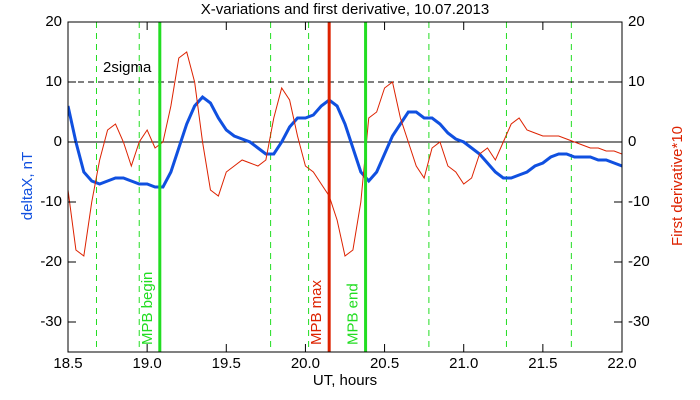  I want to click on y-tick-label: -20, so click(51, 261).